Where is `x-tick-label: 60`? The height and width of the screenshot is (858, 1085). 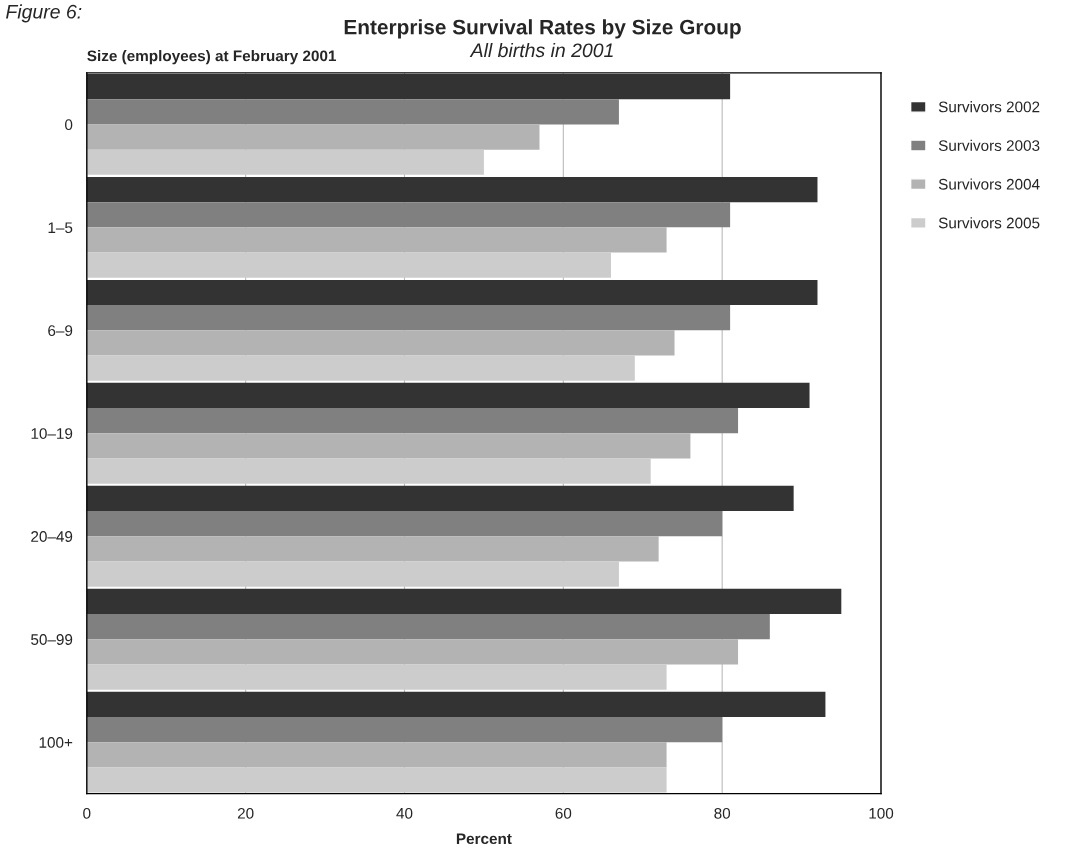
x-tick-label: 60 is located at coordinates (563, 813).